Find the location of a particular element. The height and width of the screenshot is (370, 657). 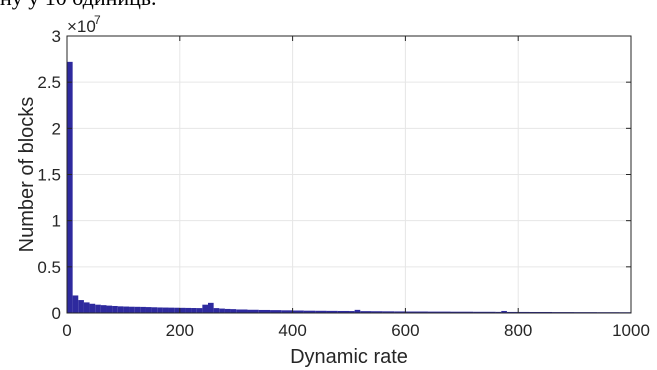

x-tick-label: 600 is located at coordinates (405, 330).